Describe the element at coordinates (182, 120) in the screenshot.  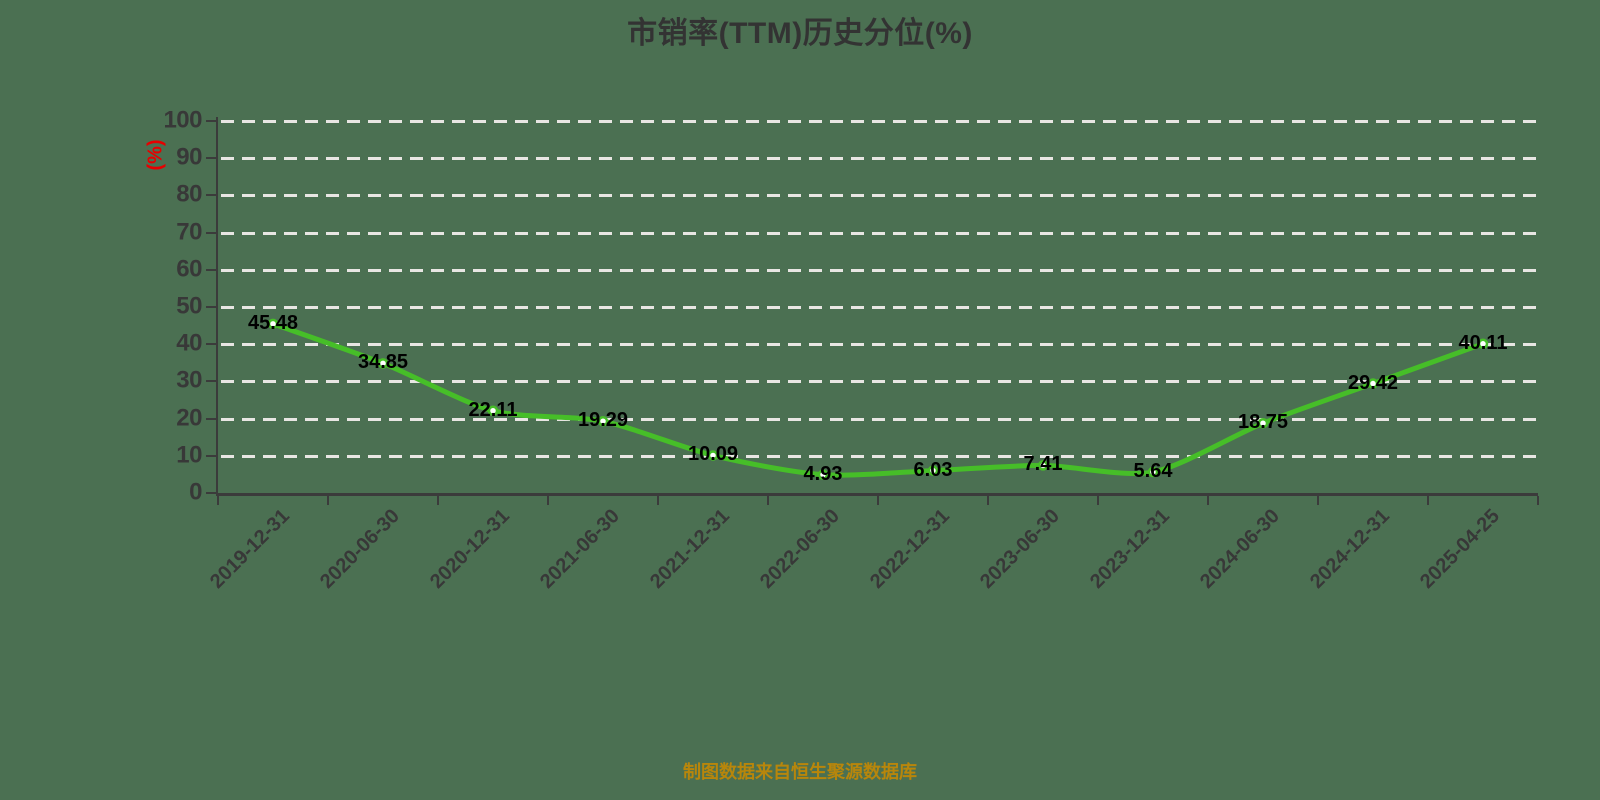
I see `y-axis-label: 100` at that location.